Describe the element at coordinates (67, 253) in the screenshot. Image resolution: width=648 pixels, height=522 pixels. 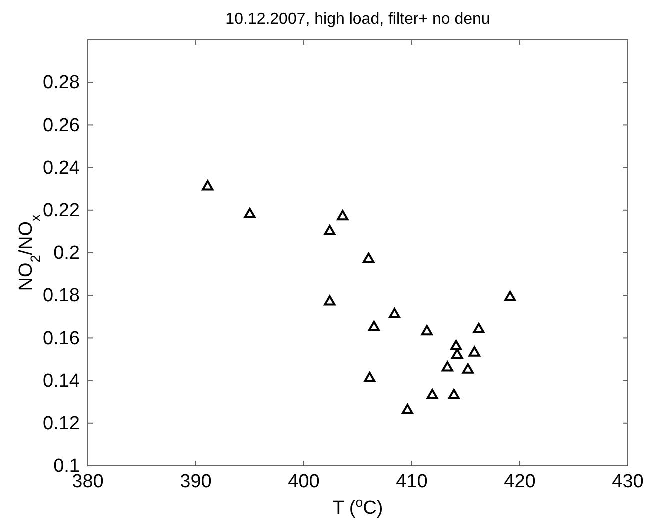
I see `y-tick-label: 0.2` at that location.